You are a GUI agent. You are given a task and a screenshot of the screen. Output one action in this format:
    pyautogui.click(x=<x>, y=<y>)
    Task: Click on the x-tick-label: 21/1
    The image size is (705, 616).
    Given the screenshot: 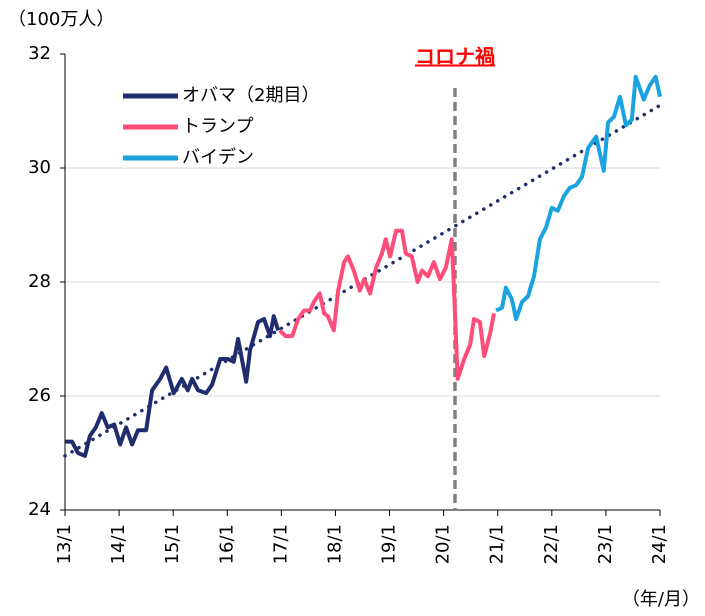 What is the action you would take?
    pyautogui.click(x=497, y=544)
    